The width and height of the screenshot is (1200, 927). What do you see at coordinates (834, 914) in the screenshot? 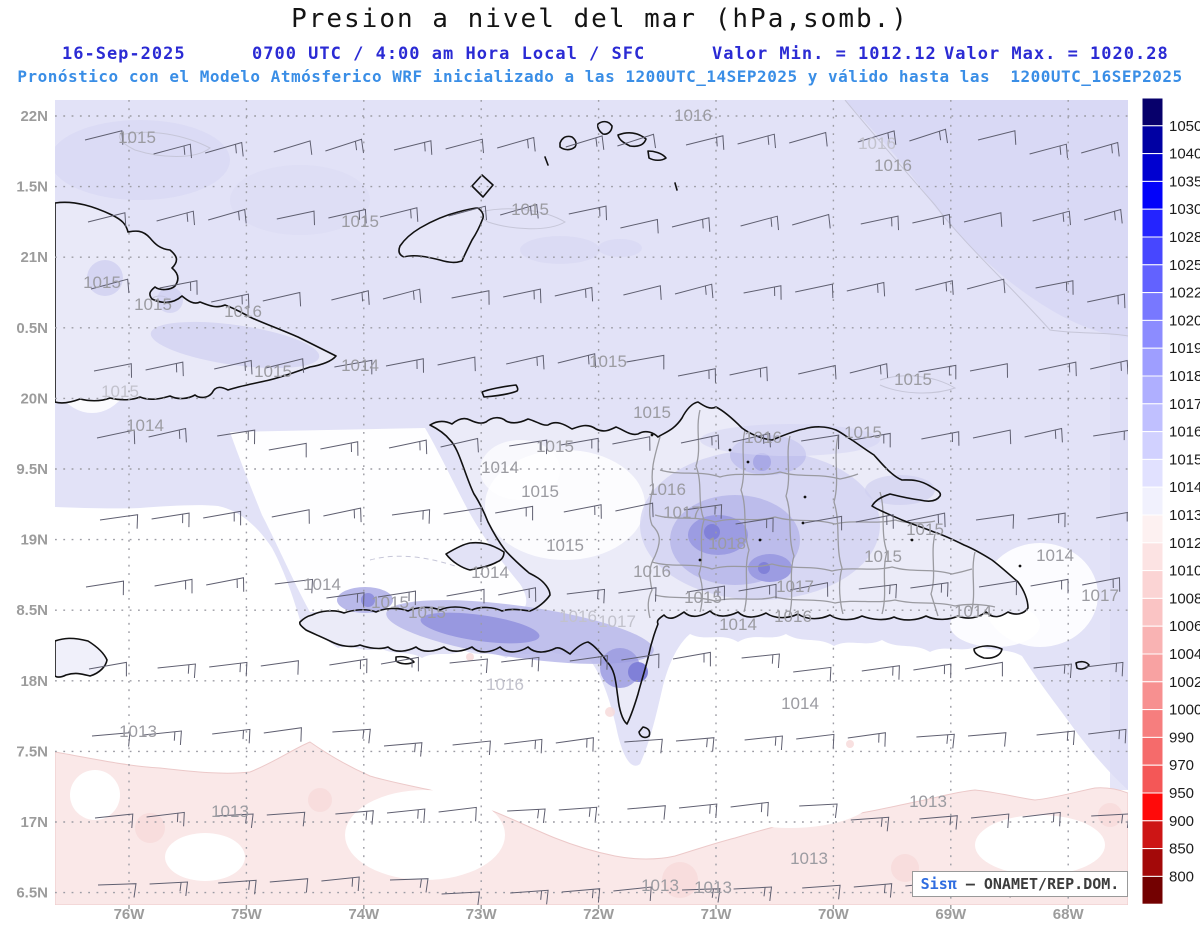
I see `lon-axis-label: 70W` at bounding box center [834, 914].